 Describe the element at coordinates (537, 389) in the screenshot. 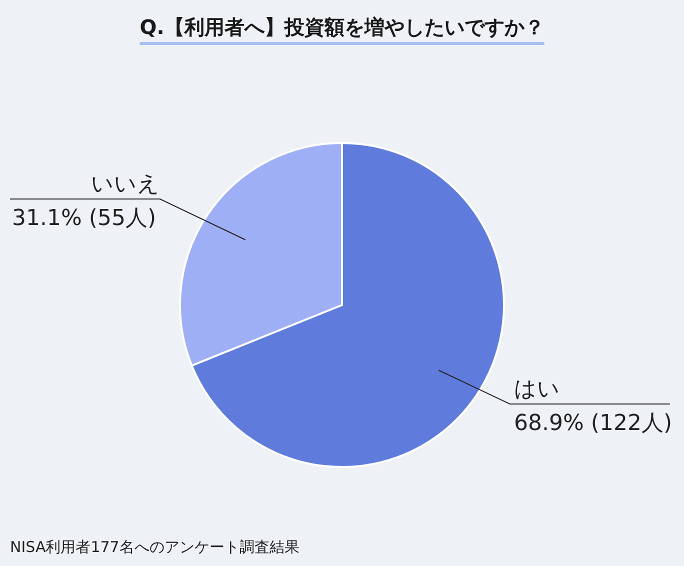

I see `slice-label: はい` at that location.